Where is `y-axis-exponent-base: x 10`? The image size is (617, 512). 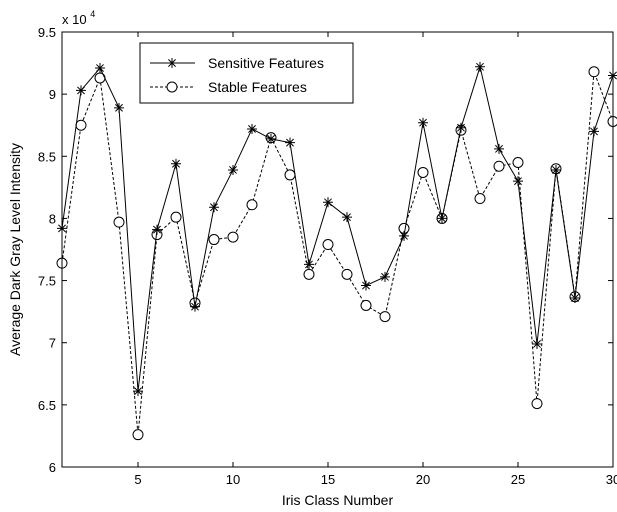
y-axis-exponent-base: x 10 is located at coordinates (74, 19).